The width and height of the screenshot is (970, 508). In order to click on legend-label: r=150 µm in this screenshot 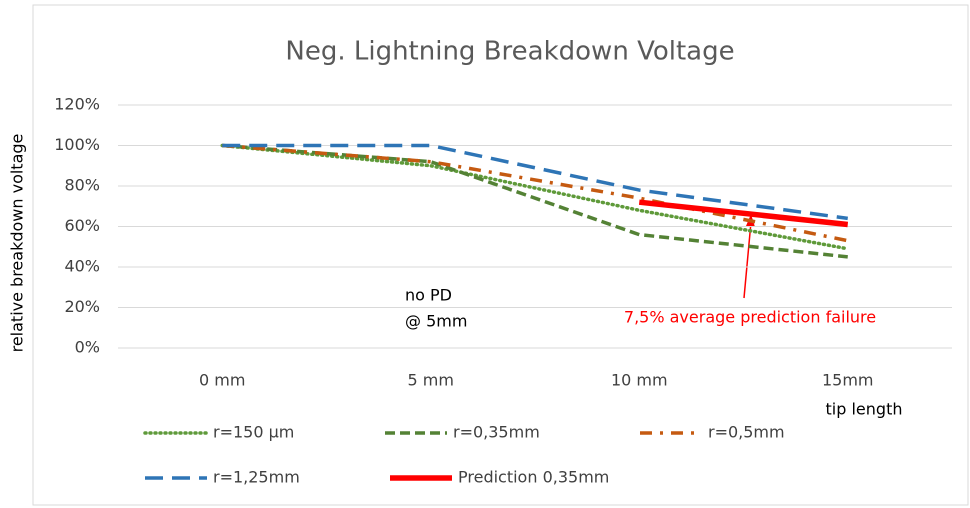, I will do `click(253, 432)`.